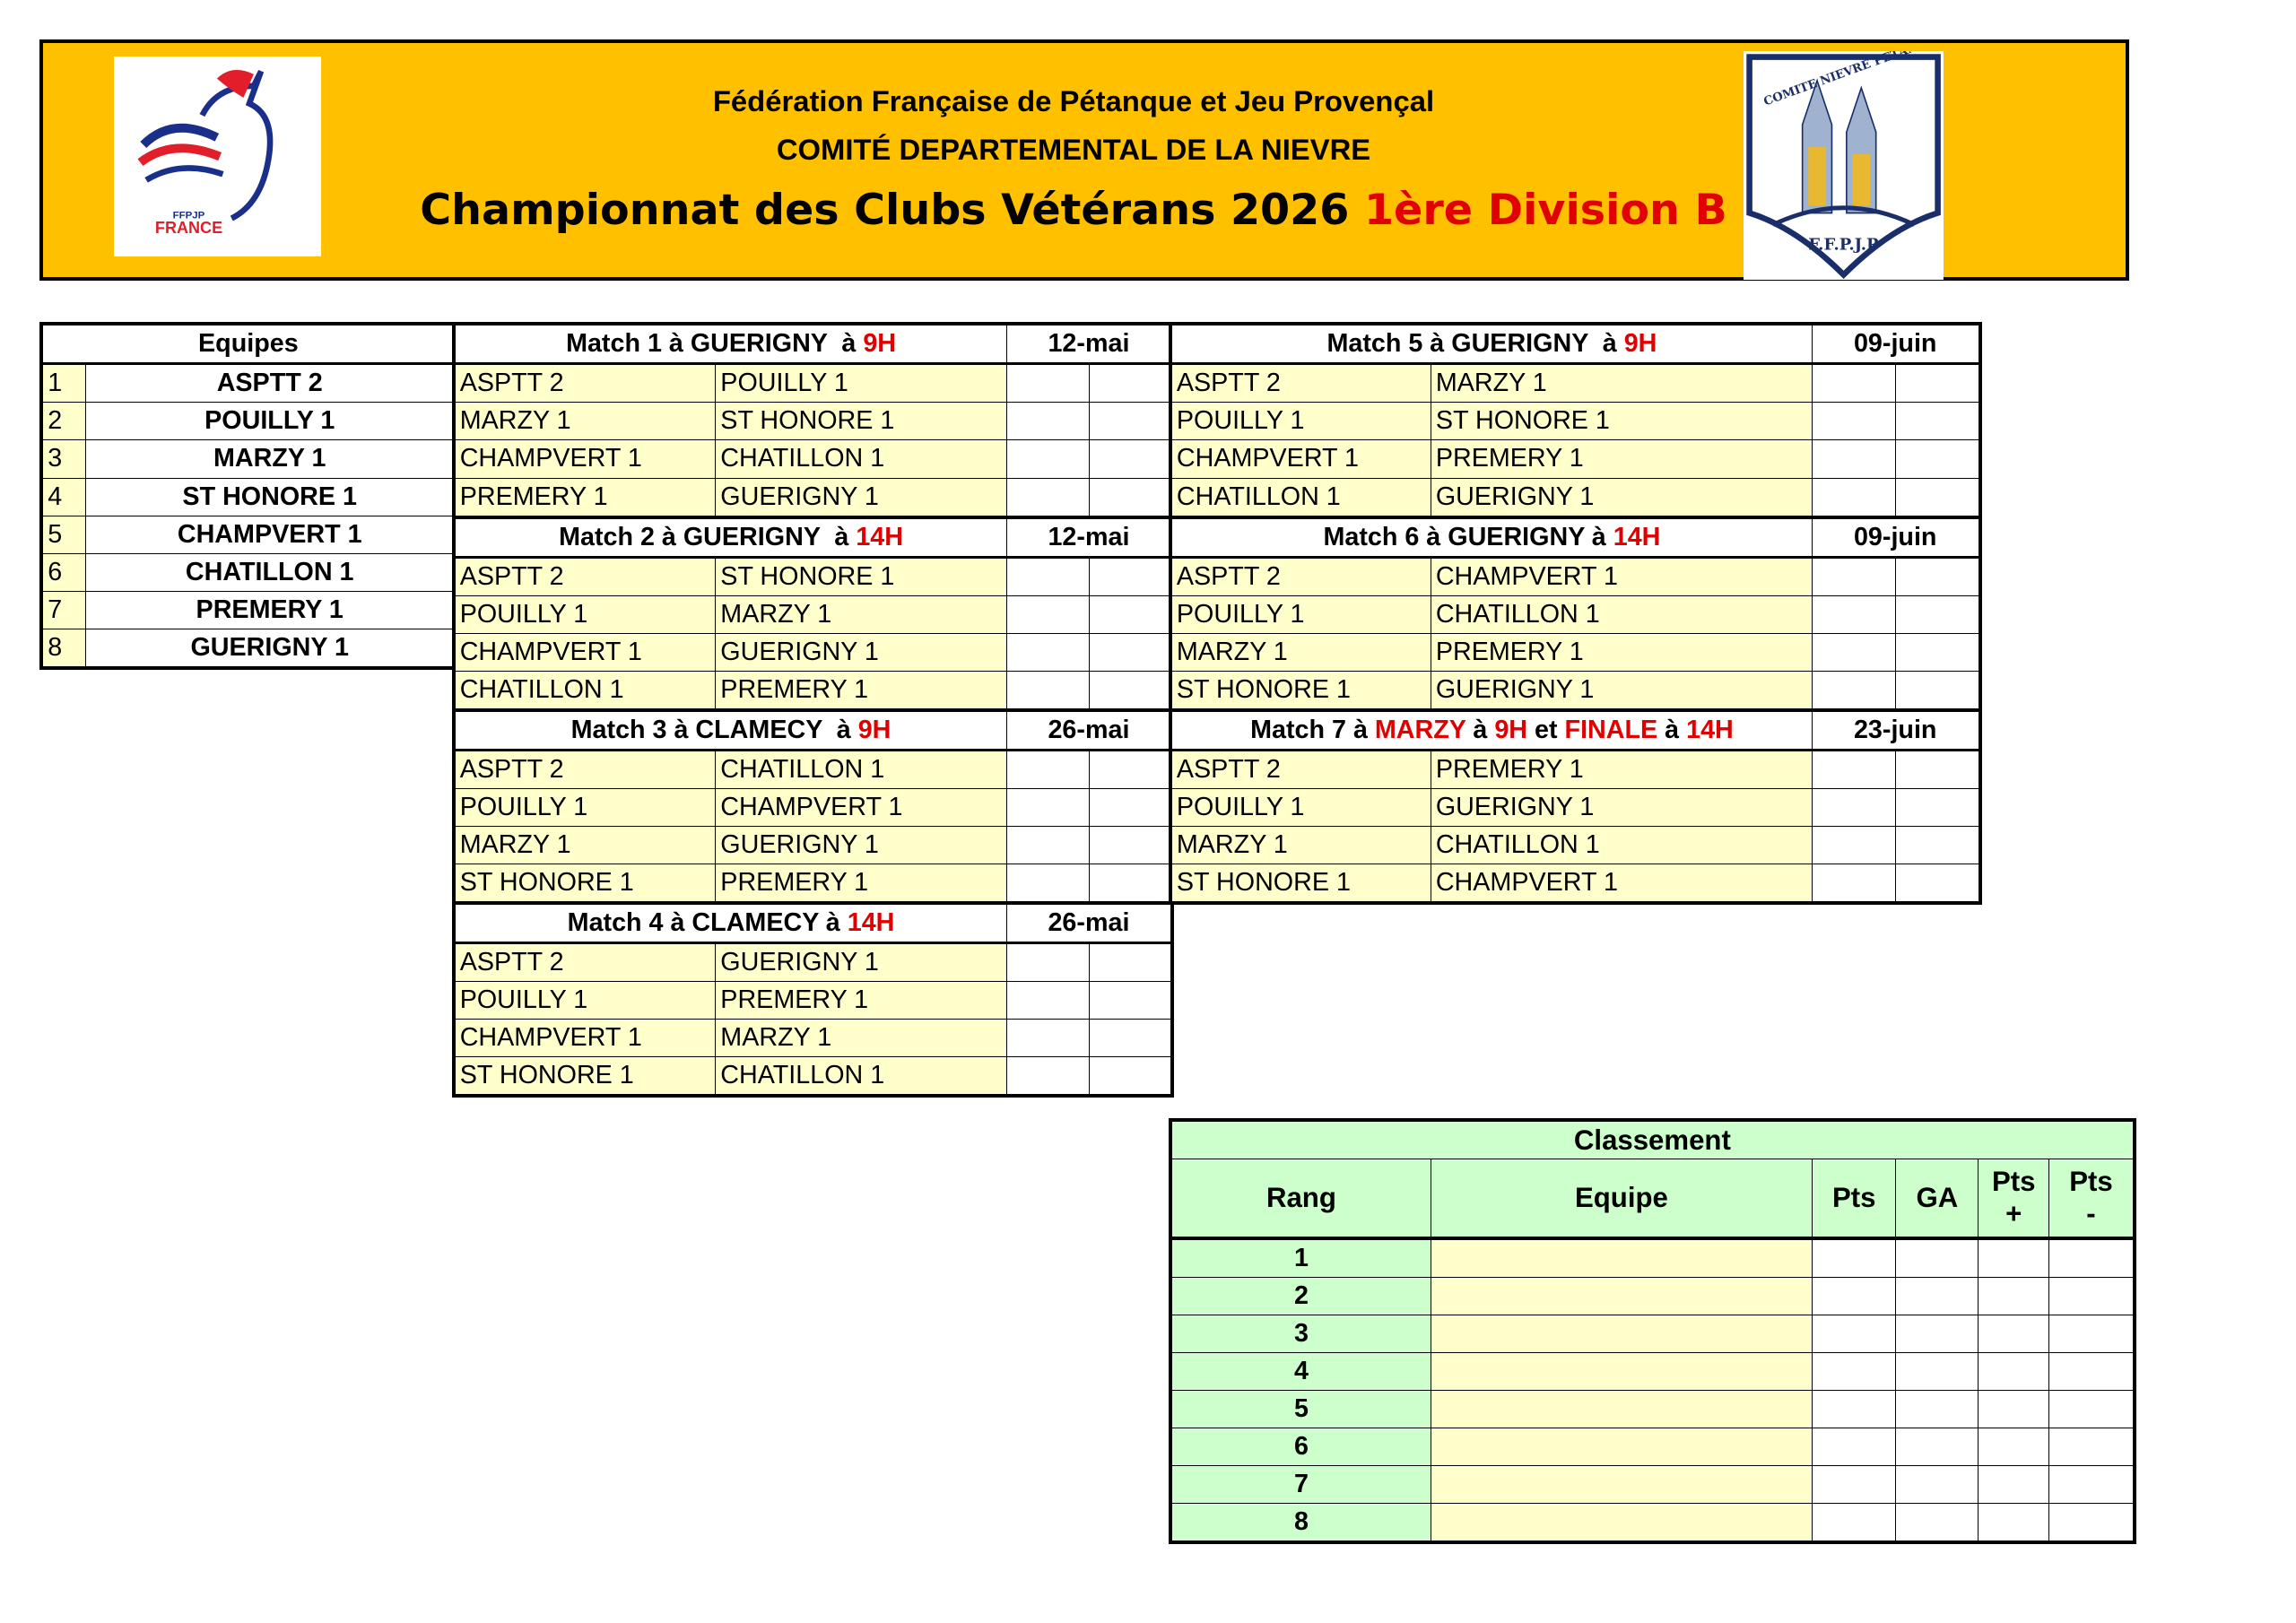 The height and width of the screenshot is (1623, 2296). I want to click on game-row: POUILLY 1 GUERIGNY 1, so click(1575, 807).